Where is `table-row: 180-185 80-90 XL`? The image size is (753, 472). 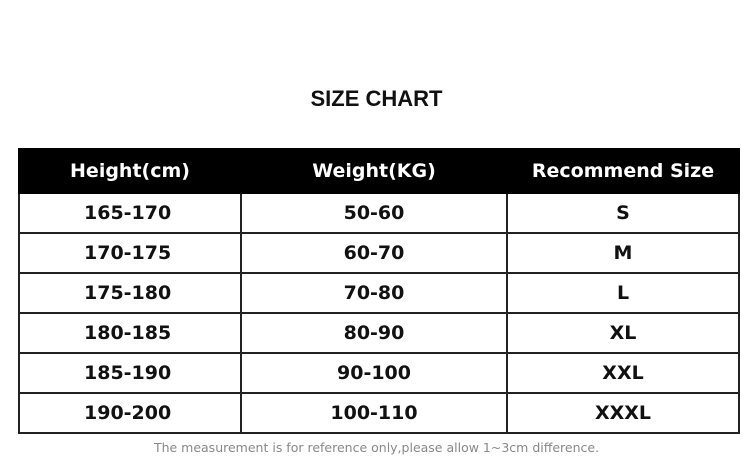
table-row: 180-185 80-90 XL is located at coordinates (379, 333).